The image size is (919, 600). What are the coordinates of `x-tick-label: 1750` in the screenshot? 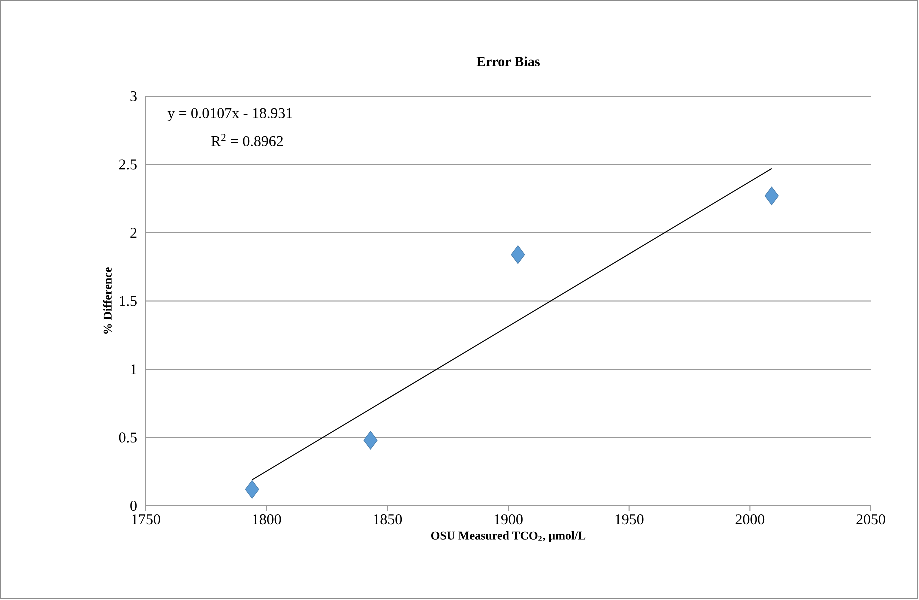 It's located at (146, 519).